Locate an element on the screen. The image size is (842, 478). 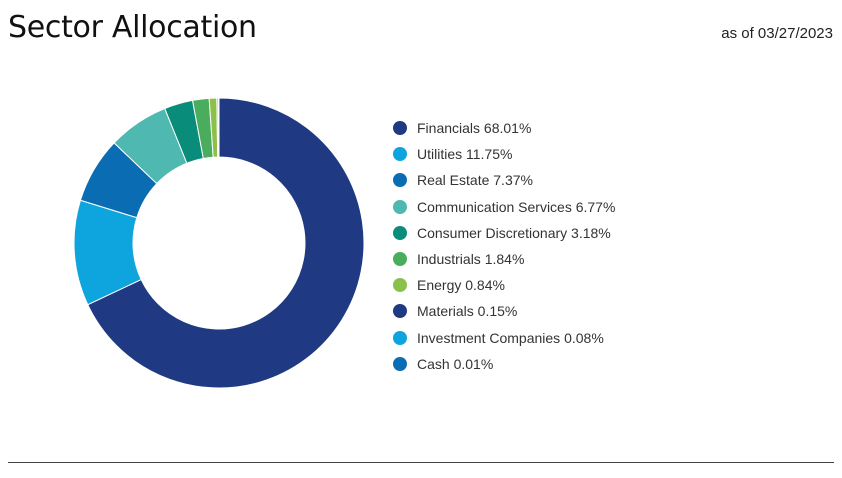
legend-label: Materials 0.15% is located at coordinates (467, 311).